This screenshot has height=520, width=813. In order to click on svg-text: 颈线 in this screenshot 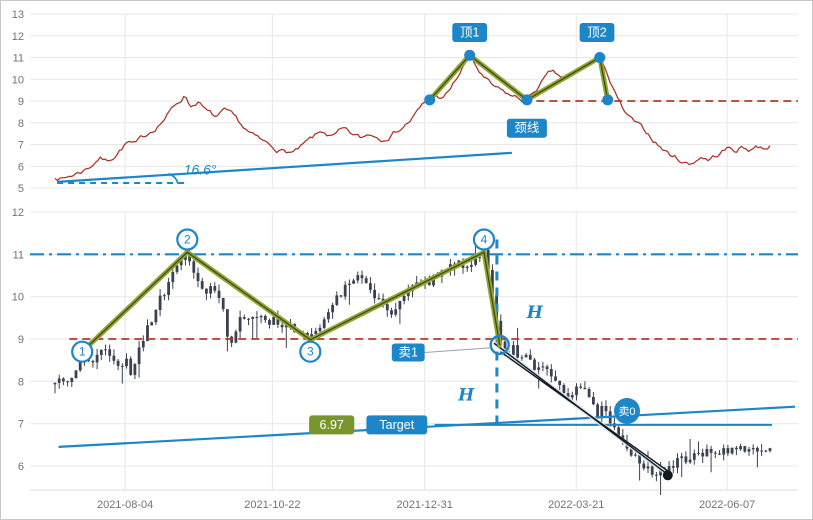, I will do `click(527, 128)`.